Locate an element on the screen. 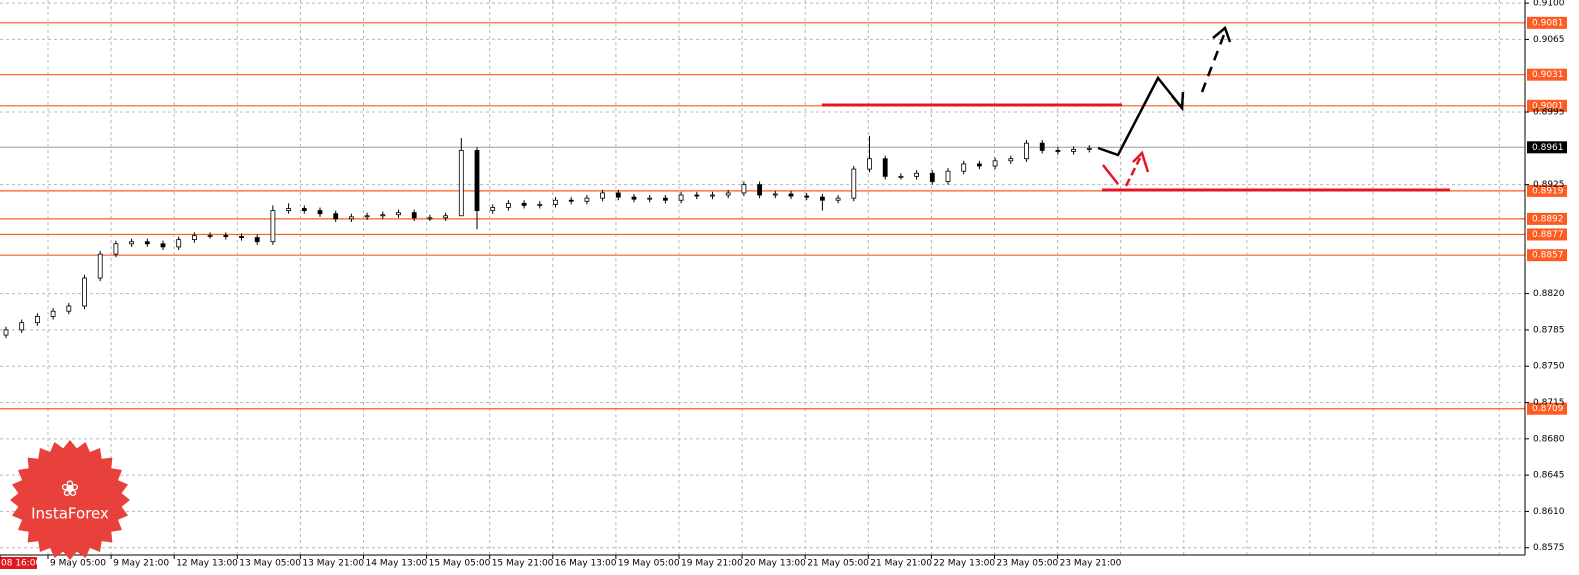 The width and height of the screenshot is (1579, 575). x-tick-label: 15 May 05:00 is located at coordinates (460, 564).